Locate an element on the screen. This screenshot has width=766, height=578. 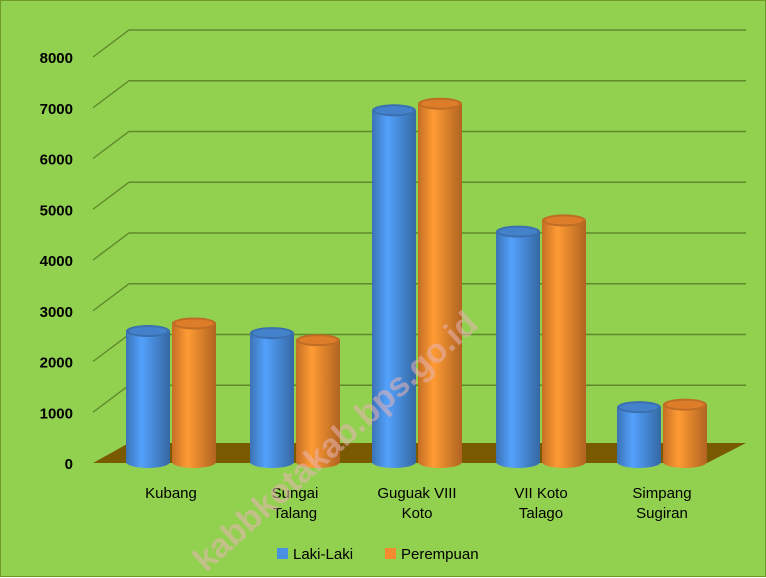
x-category-label: Guguak VIII Koto is located at coordinates (416, 503).